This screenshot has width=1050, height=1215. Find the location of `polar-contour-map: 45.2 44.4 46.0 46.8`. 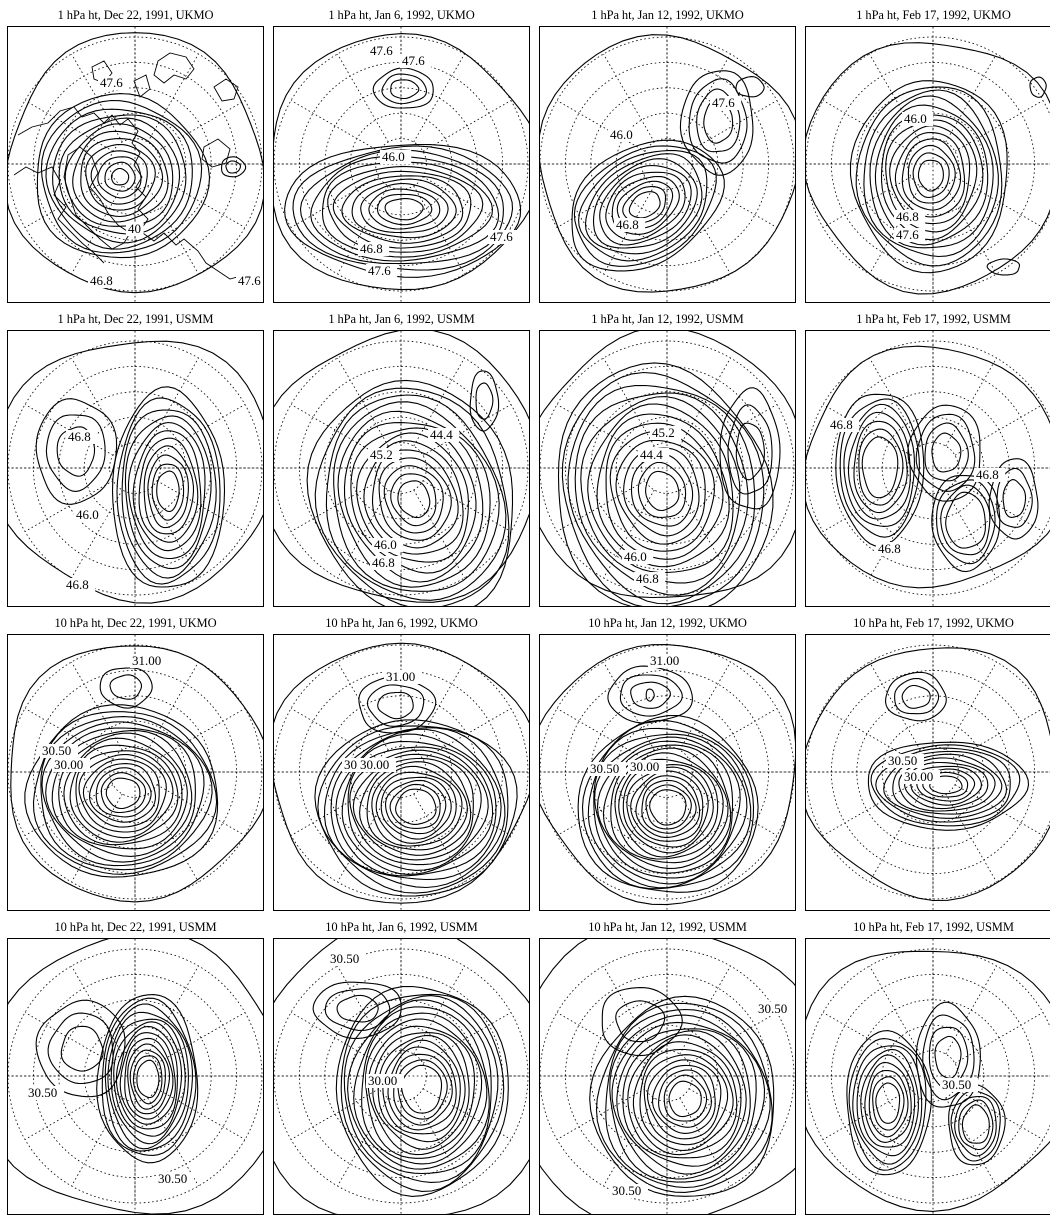

polar-contour-map: 45.2 44.4 46.0 46.8 is located at coordinates (401, 468).